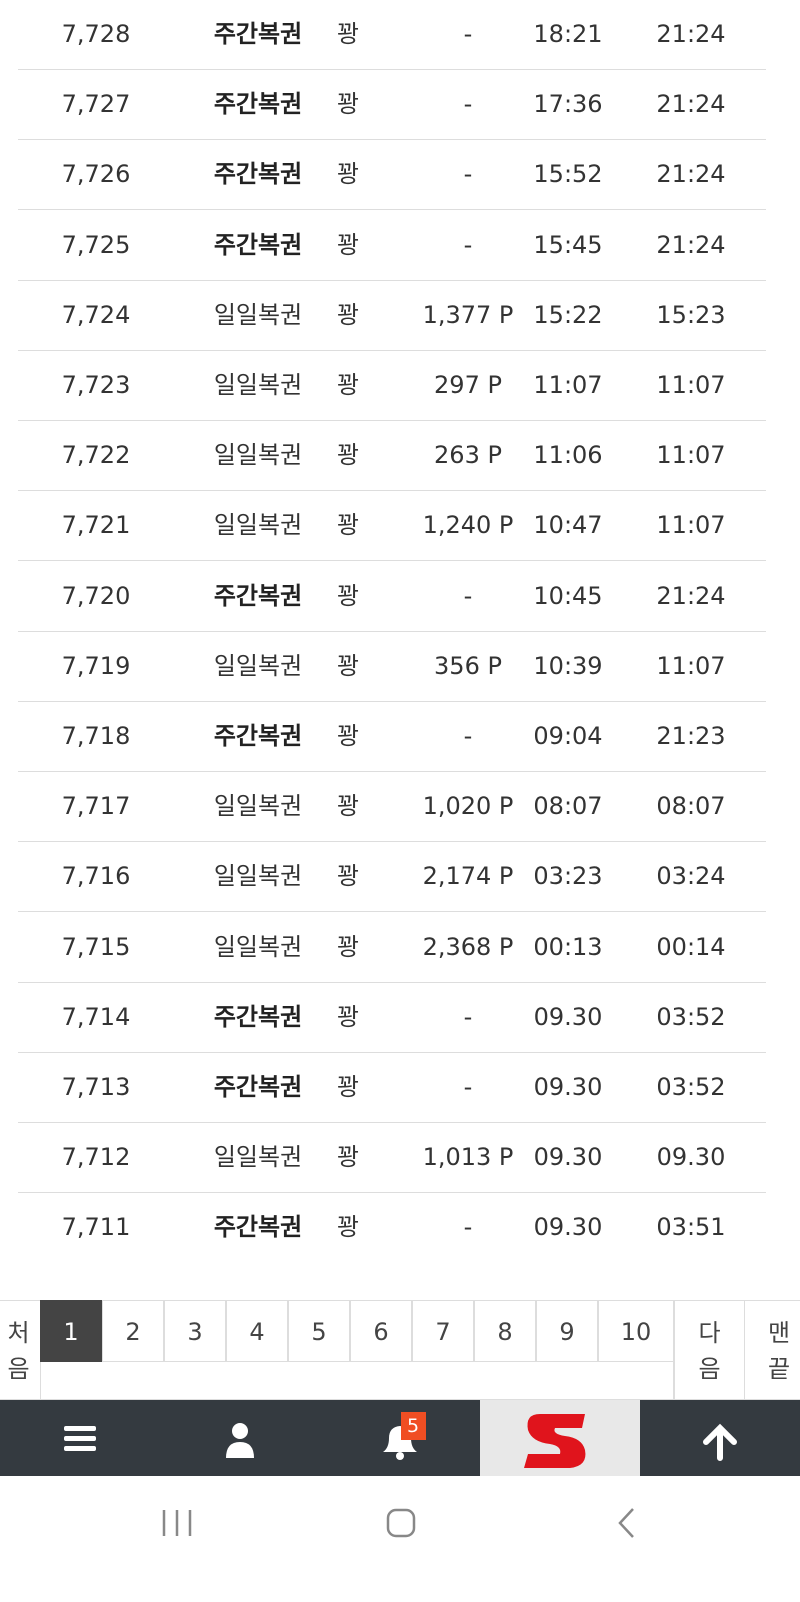  What do you see at coordinates (96, 385) in the screenshot?
I see `entry-number: 7,723` at bounding box center [96, 385].